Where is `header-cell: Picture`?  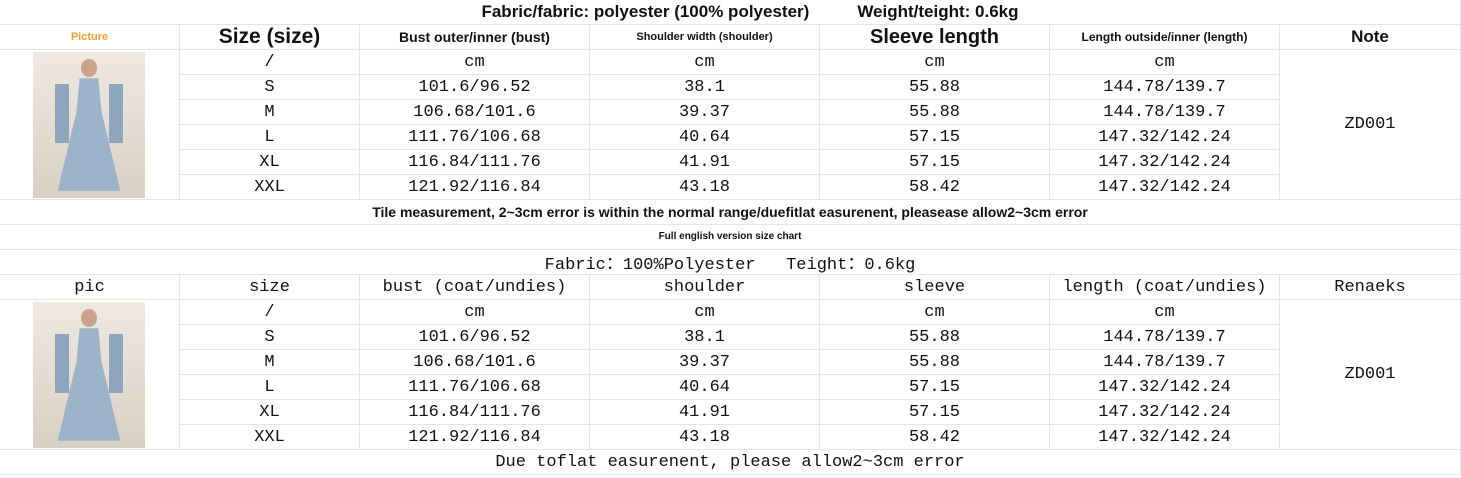
header-cell: Picture is located at coordinates (90, 37).